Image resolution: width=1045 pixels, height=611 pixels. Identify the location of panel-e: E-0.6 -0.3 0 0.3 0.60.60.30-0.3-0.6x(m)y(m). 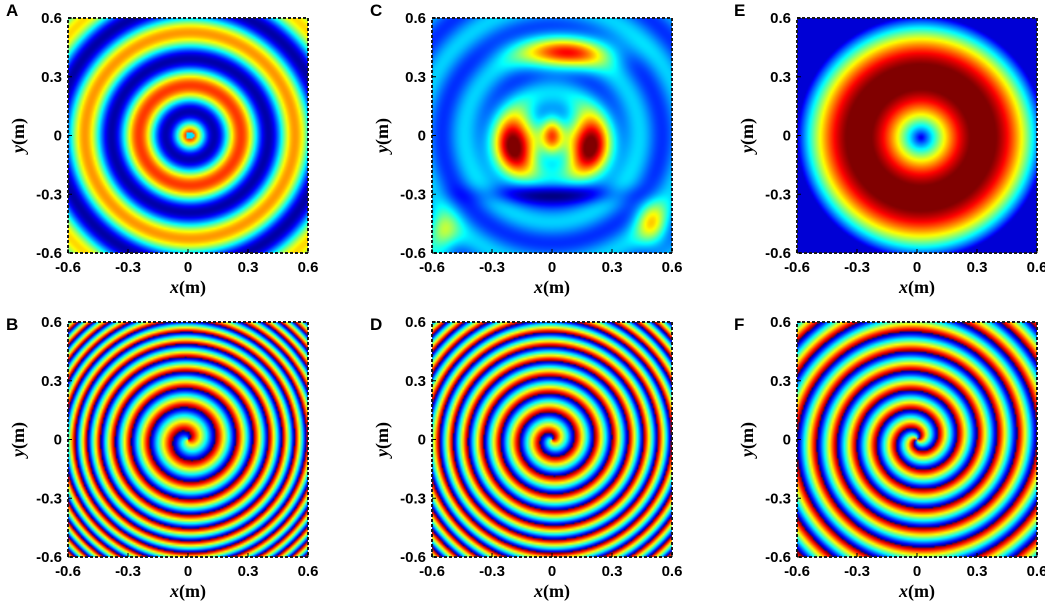
(889, 149).